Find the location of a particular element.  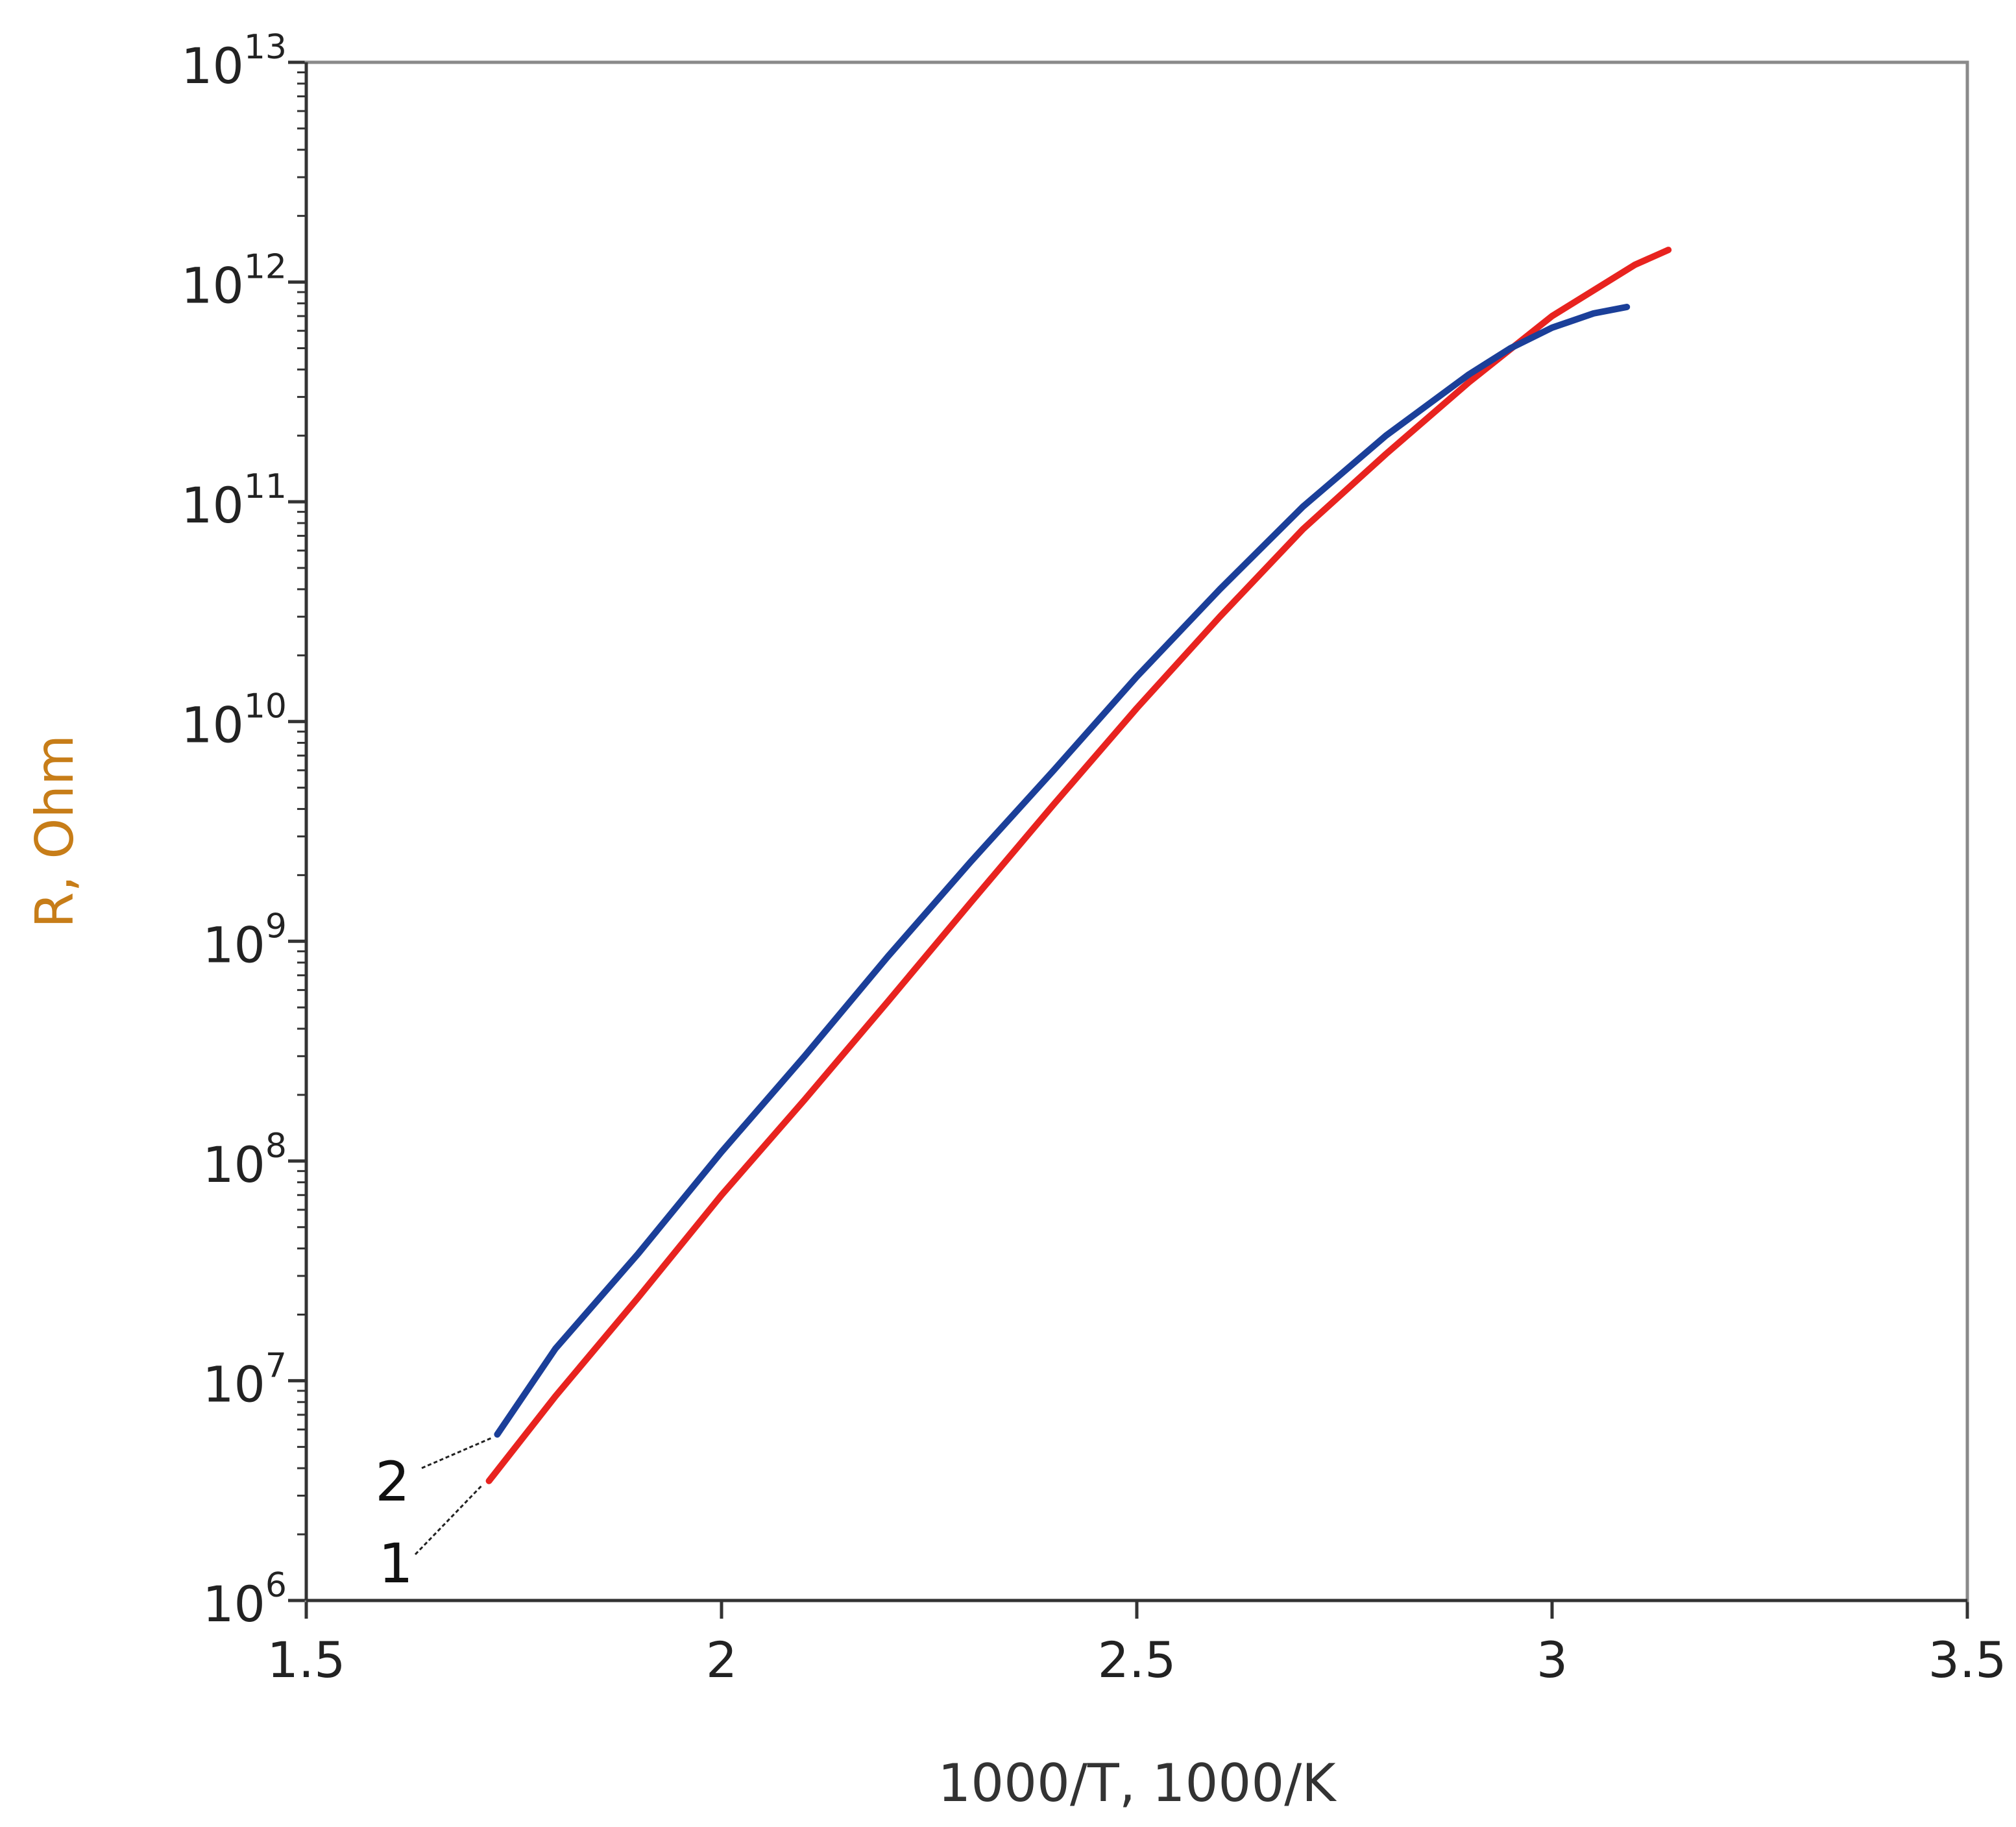

x-tick-label: 3.5 is located at coordinates (1967, 1660).